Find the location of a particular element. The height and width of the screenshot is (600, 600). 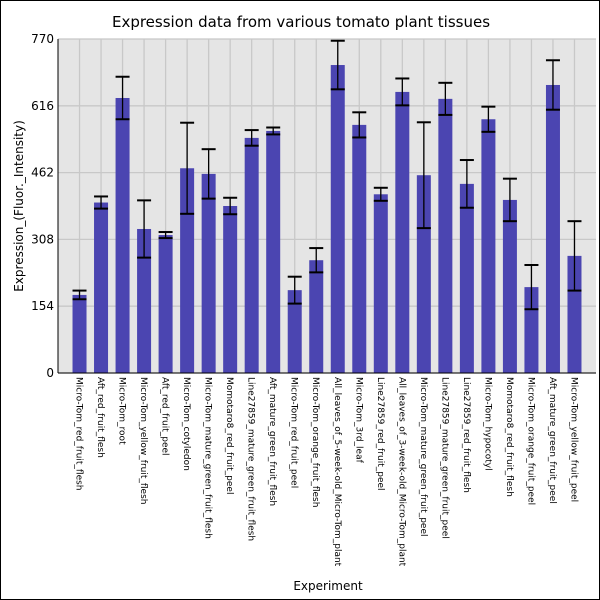

y-tick-label: 616 is located at coordinates (42, 106).